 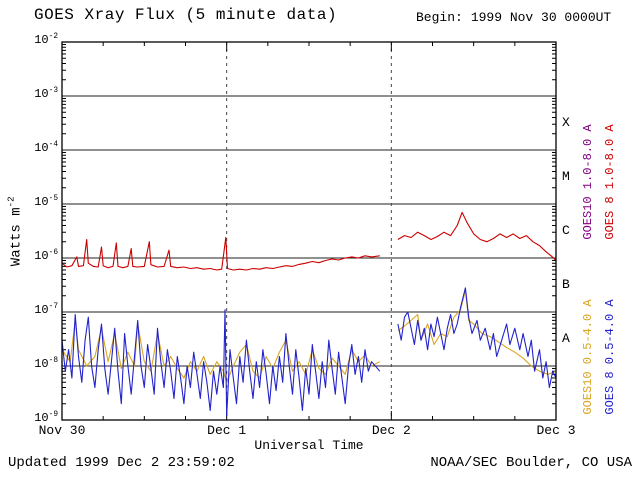 What do you see at coordinates (391, 430) in the screenshot?
I see `x-tick-label: Dec 2` at bounding box center [391, 430].